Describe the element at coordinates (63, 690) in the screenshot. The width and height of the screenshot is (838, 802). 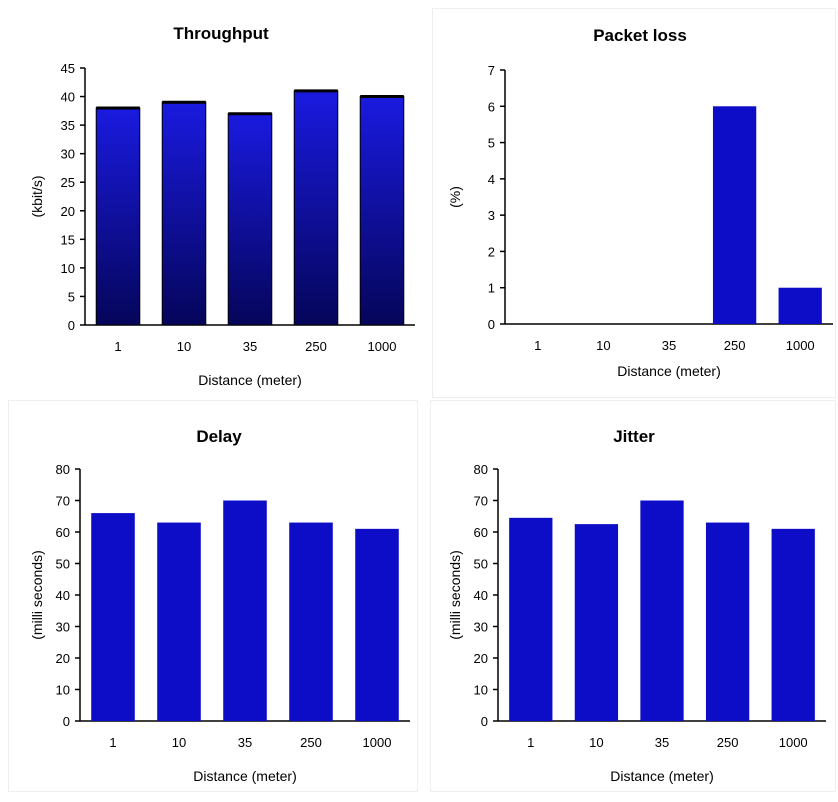
I see `delay-y-tick-label: 10` at that location.